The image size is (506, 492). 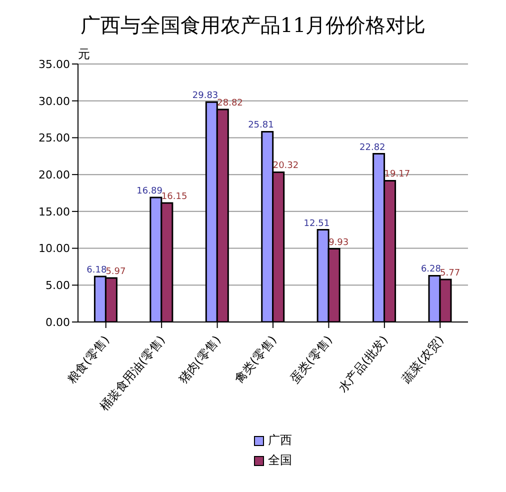 I want to click on x-tick-label: 蔬菜(农贸), so click(x=422, y=359).